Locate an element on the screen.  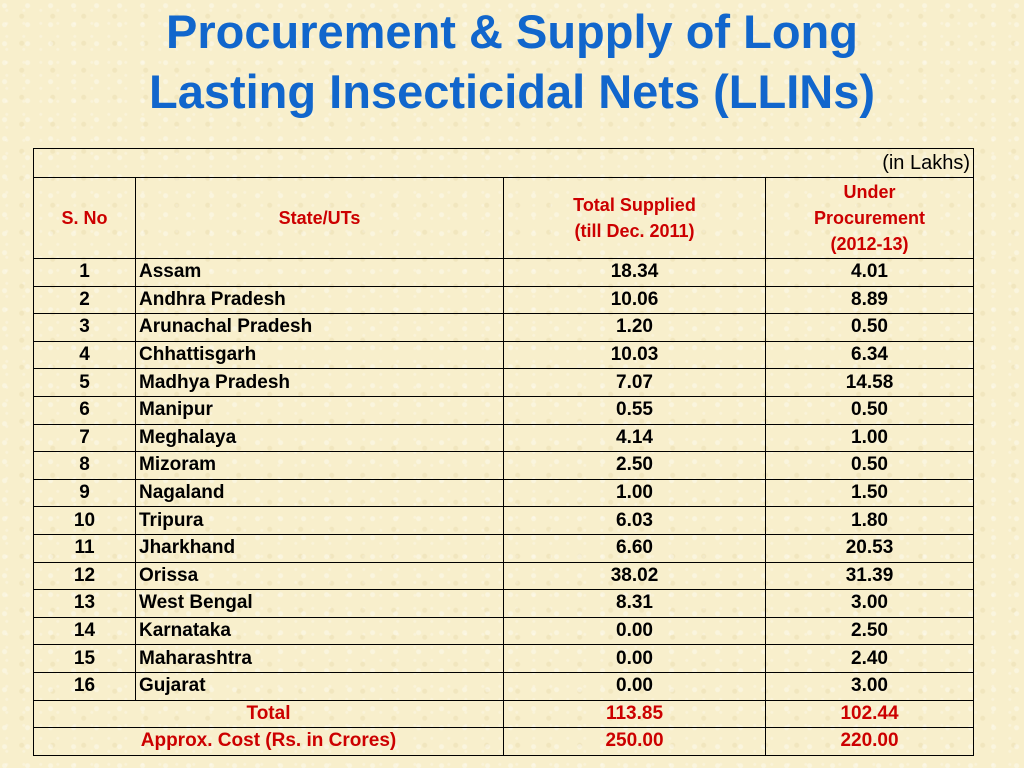
total-row-under-procurement: 102.44 is located at coordinates (869, 714).